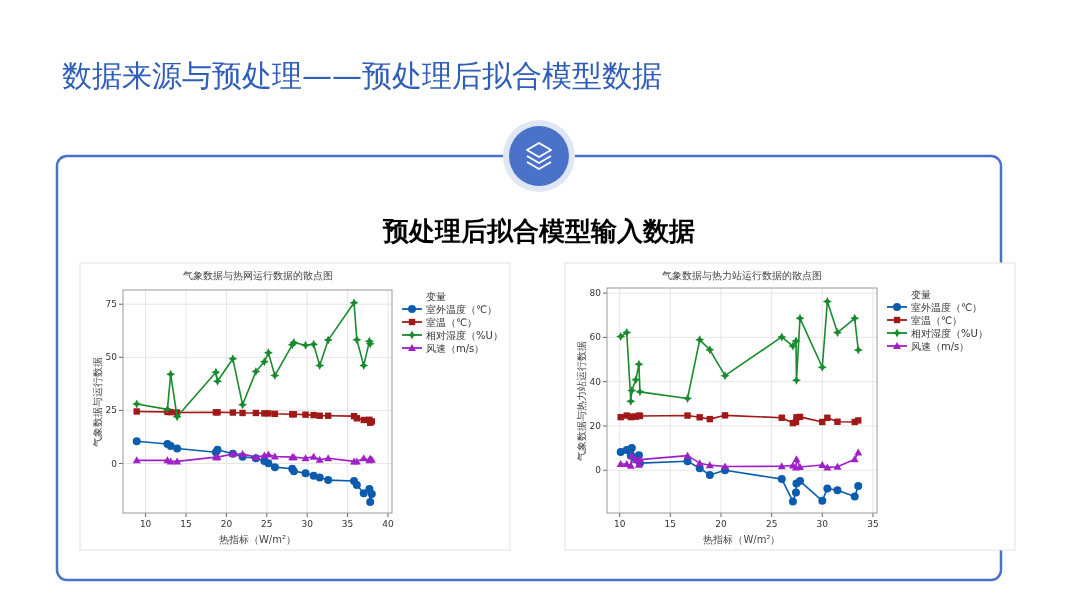 This screenshot has height=608, width=1080. What do you see at coordinates (111, 304) in the screenshot?
I see `y-tick-label: 75` at bounding box center [111, 304].